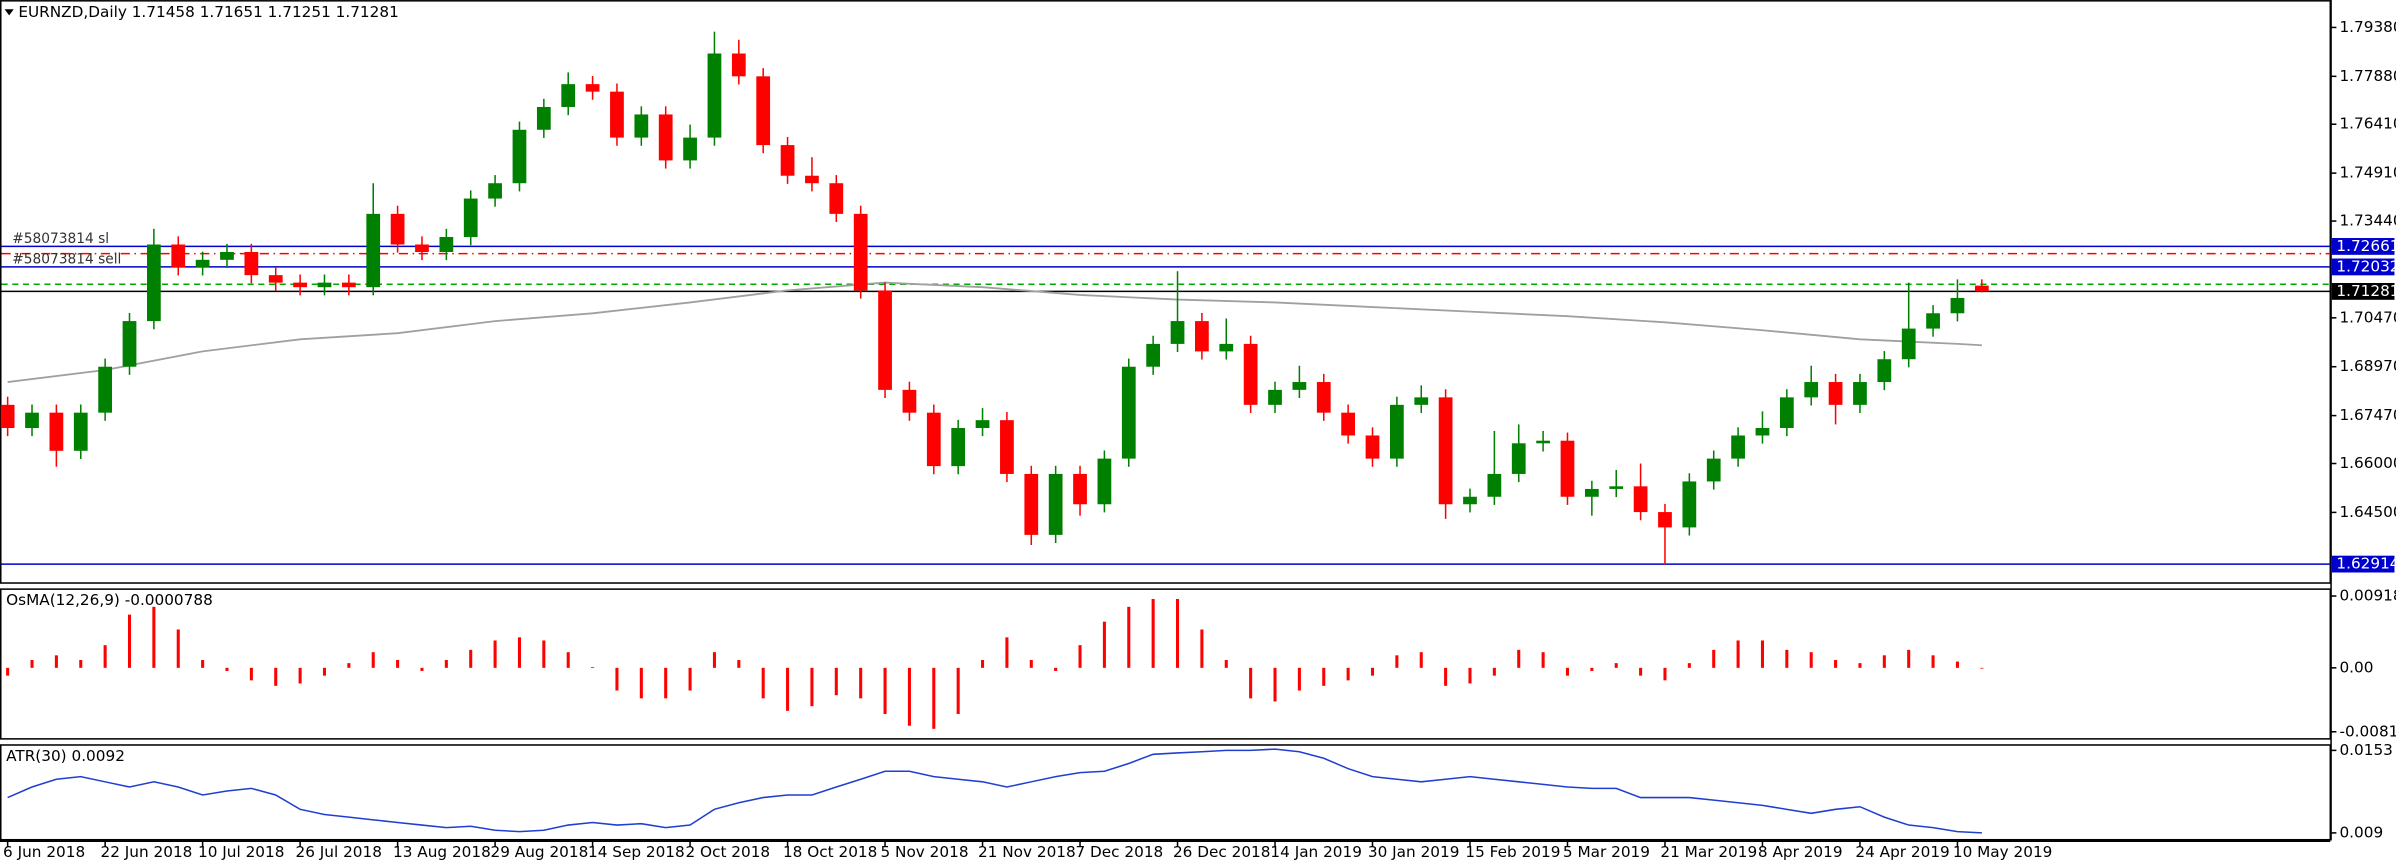 This screenshot has width=2396, height=865. Describe the element at coordinates (109, 600) in the screenshot. I see `pane-title: OsMA(12,26,9) -0.0000788` at that location.